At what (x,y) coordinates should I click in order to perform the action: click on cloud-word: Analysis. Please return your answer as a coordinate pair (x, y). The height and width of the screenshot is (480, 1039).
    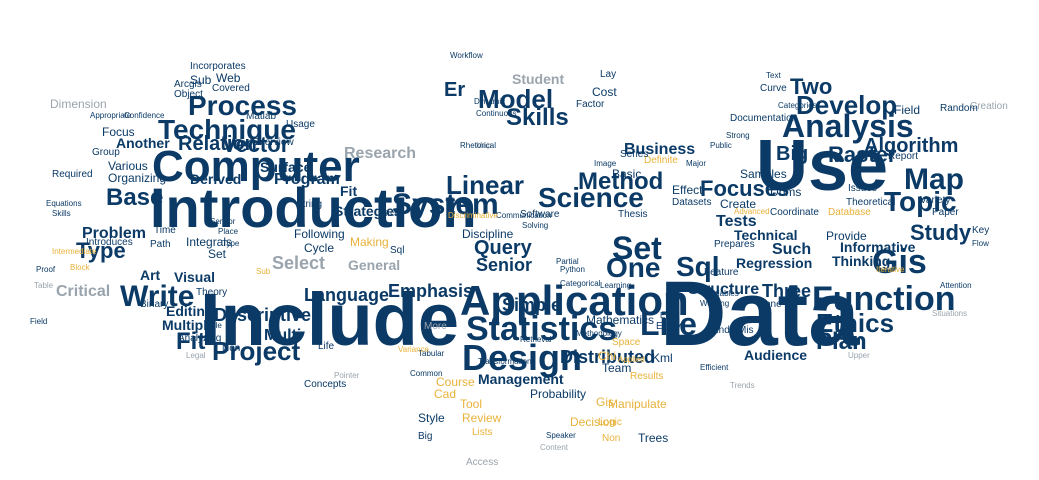
    Looking at the image, I should click on (848, 126).